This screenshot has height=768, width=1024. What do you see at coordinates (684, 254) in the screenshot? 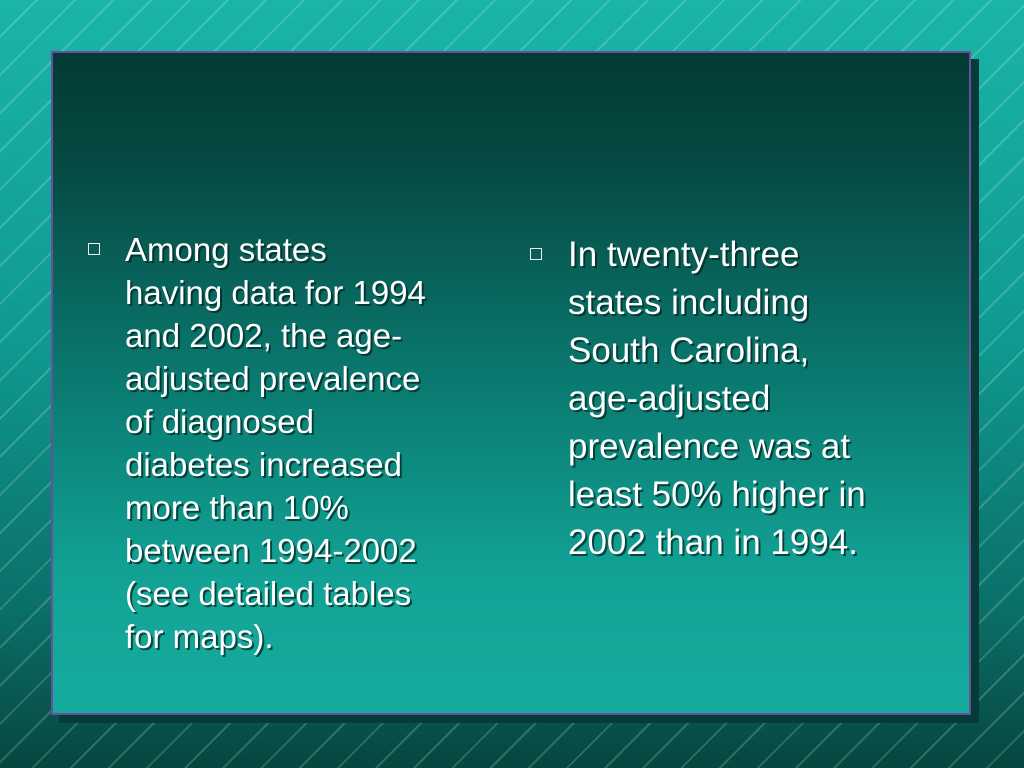
I see `bullet-right-line: In twenty-three` at bounding box center [684, 254].